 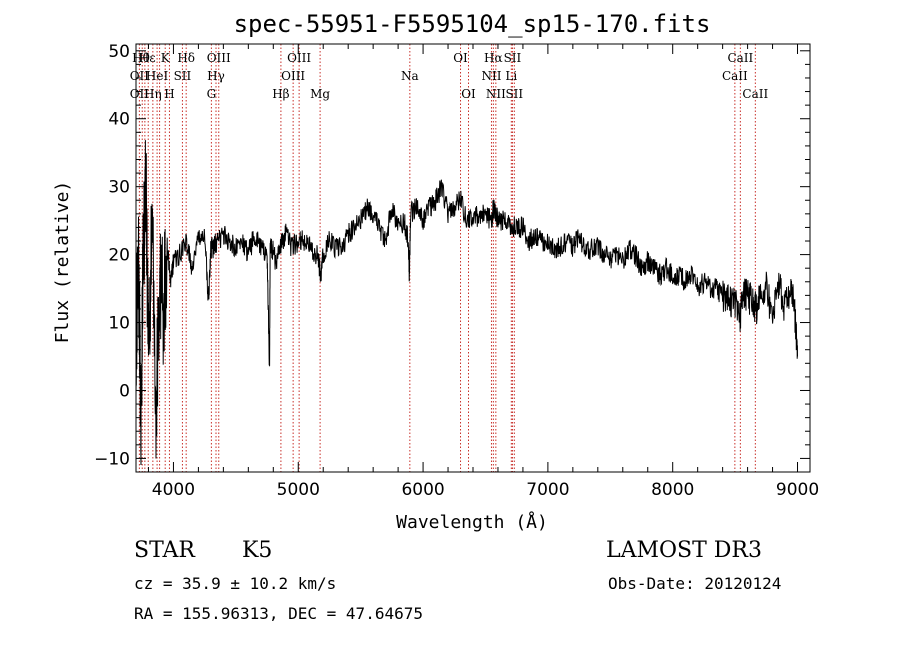 I want to click on ra-dec: RA = 155.96313, DEC = 47.64675, so click(x=278, y=613).